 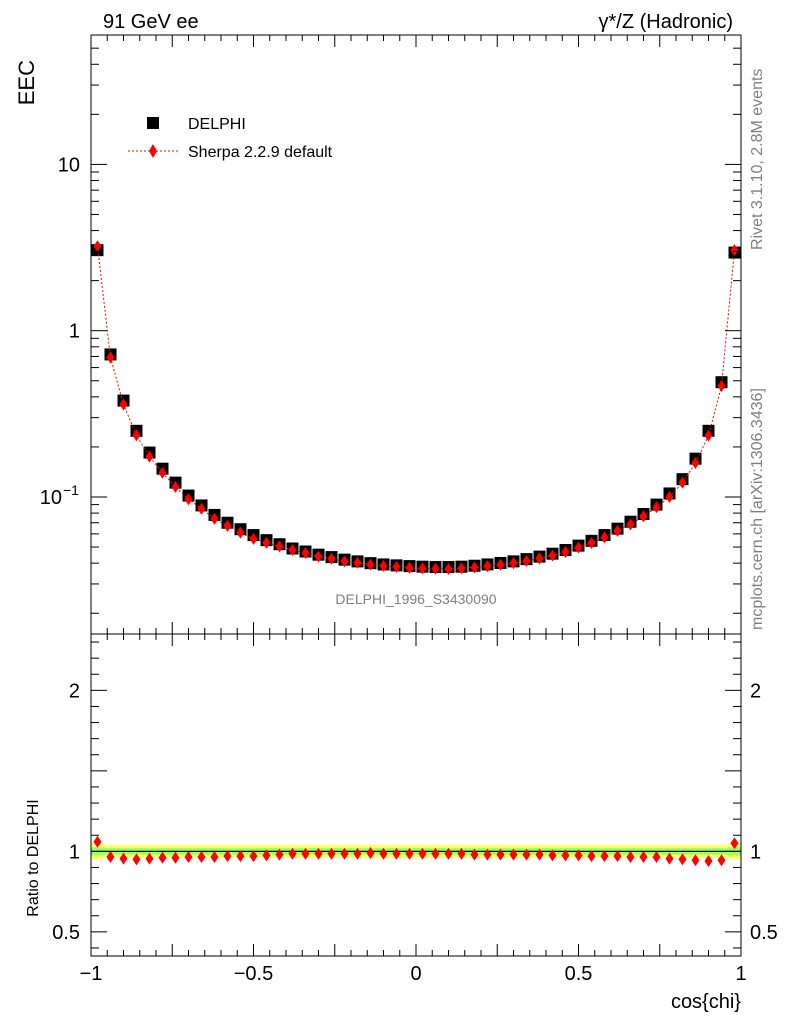 What do you see at coordinates (66, 933) in the screenshot?
I see `y-tick-label: 0.5` at bounding box center [66, 933].